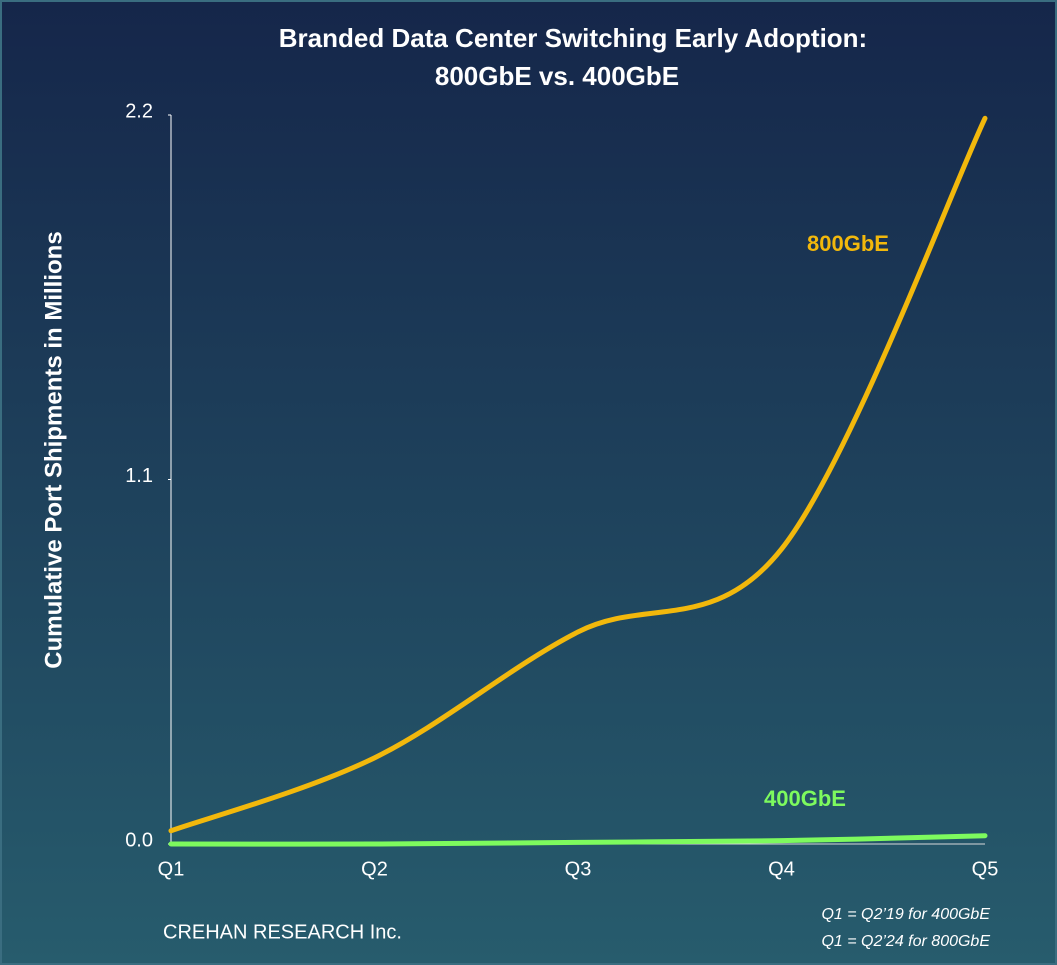 The image size is (1057, 965). Describe the element at coordinates (53, 449) in the screenshot. I see `y-axis-label: Cumulative Port Shipments in Millions` at that location.